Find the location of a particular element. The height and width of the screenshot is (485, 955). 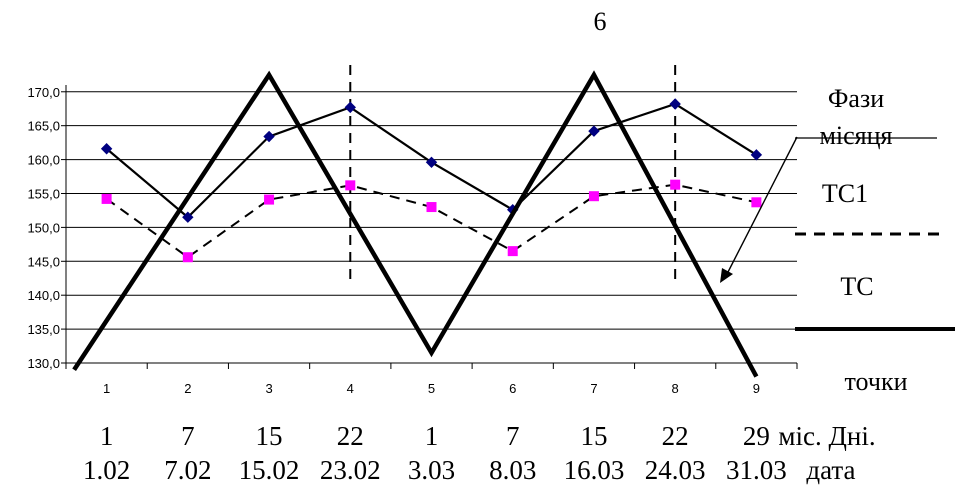

legend-arrow is located at coordinates (759, 209).